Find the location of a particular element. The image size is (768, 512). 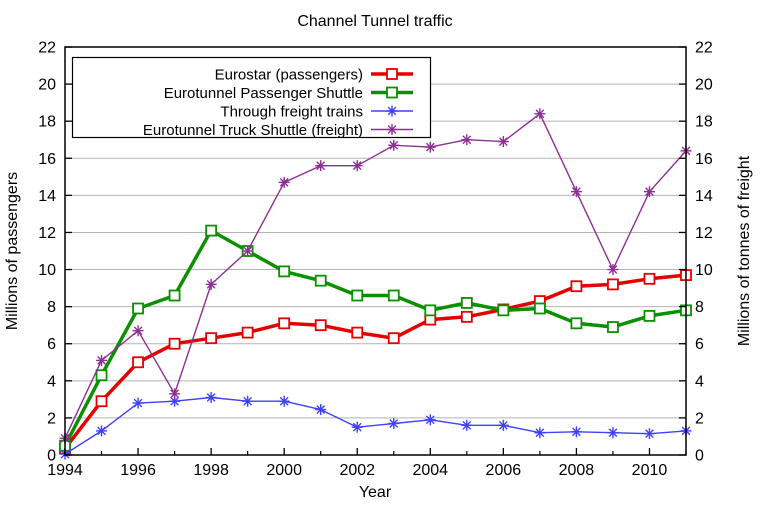

series-through-freight-trains is located at coordinates (375, 426).